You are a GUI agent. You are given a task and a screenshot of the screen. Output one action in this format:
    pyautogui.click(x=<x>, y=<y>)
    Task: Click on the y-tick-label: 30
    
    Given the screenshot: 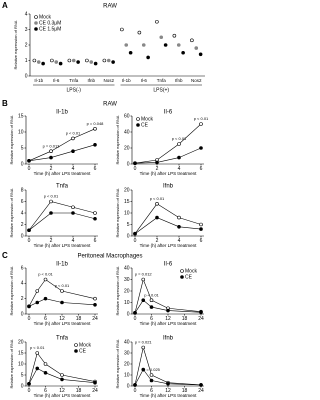 What is the action you would take?
    pyautogui.click(x=127, y=353)
    